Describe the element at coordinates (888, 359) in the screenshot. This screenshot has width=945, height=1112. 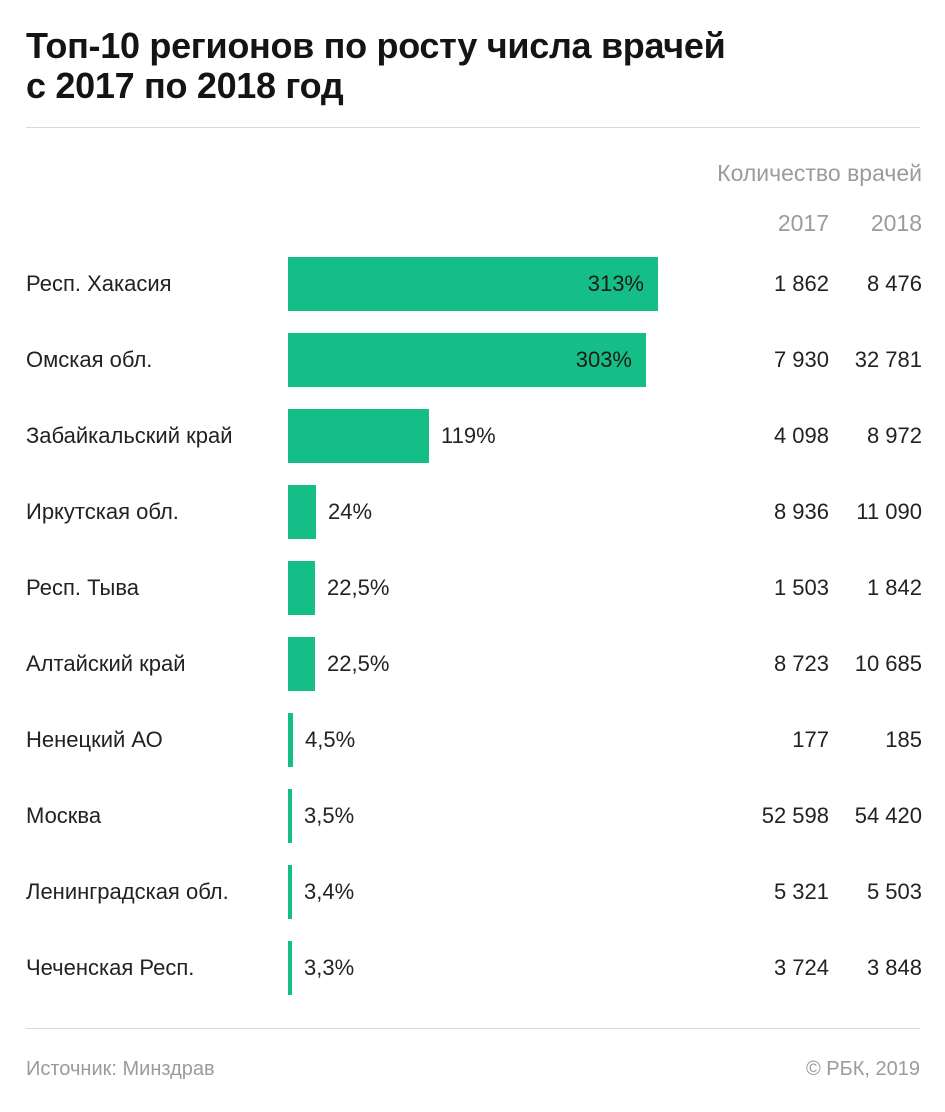
I see `count-2018: 32 781` at that location.